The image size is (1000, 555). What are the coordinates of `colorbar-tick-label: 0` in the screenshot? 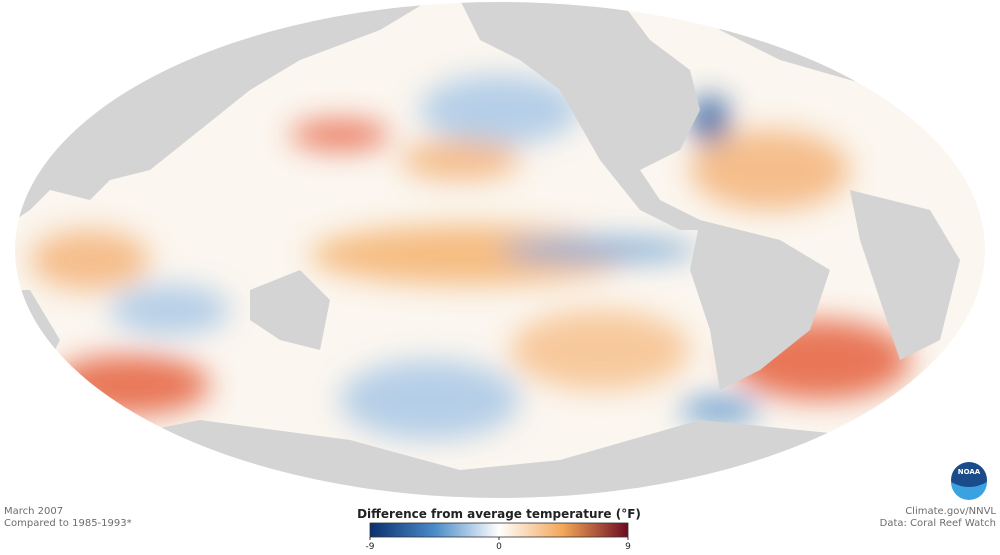 It's located at (499, 547).